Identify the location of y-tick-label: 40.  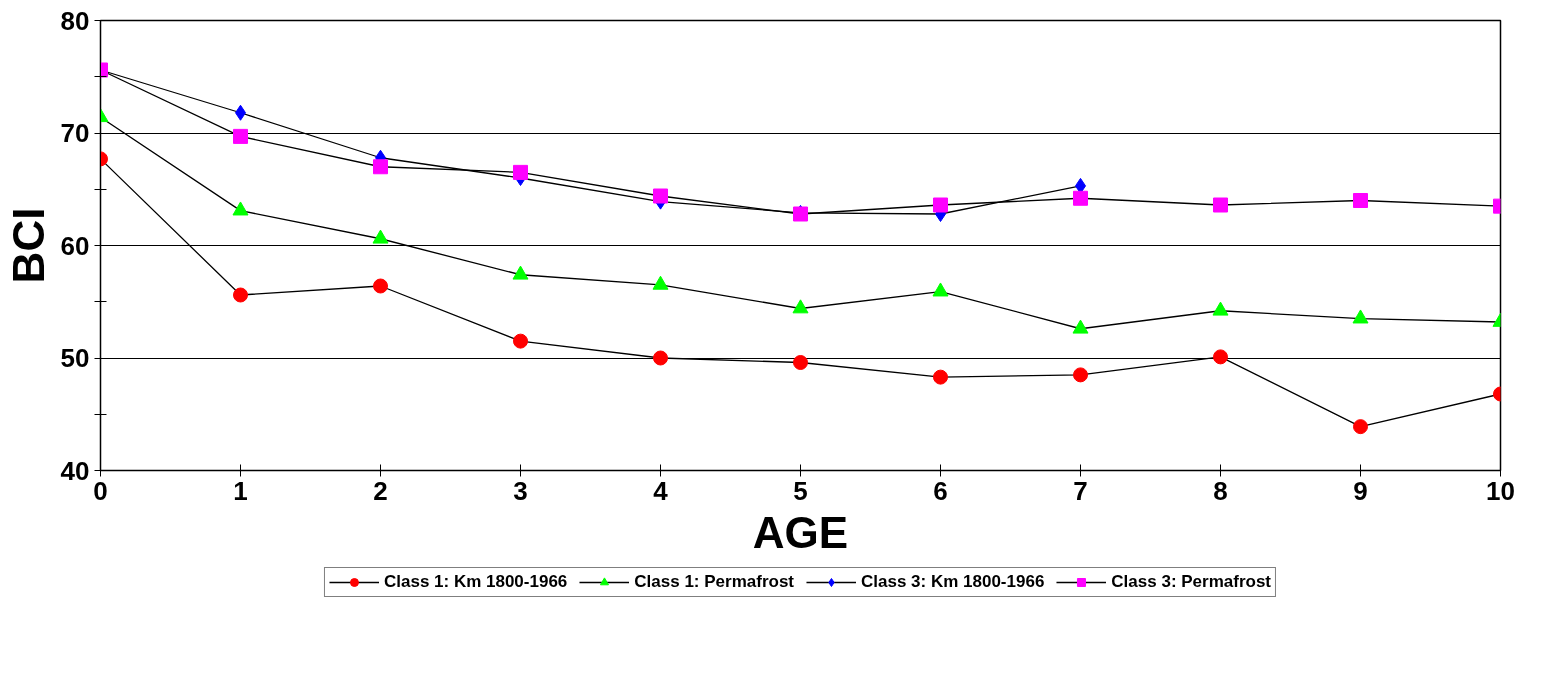
(75, 470).